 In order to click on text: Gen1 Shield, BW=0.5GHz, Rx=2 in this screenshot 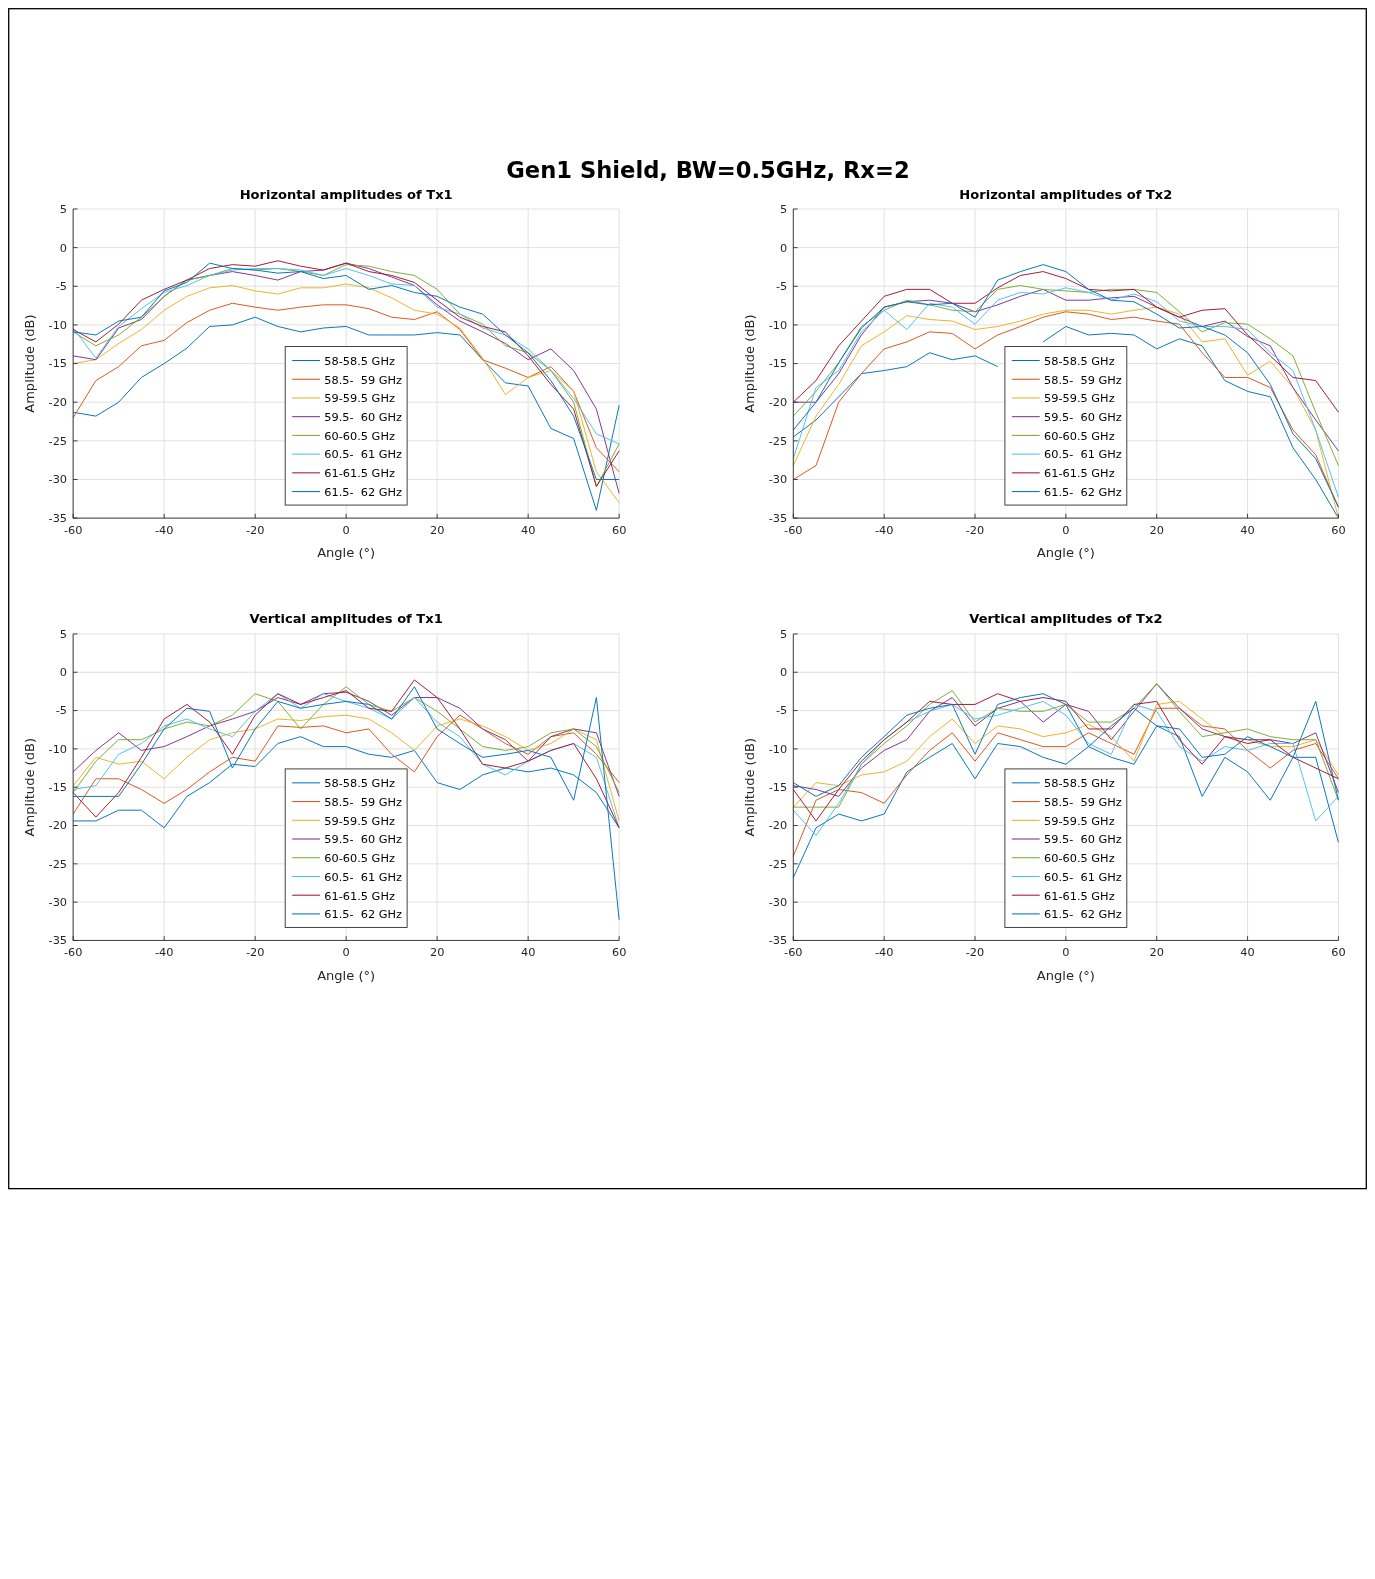, I will do `click(708, 170)`.